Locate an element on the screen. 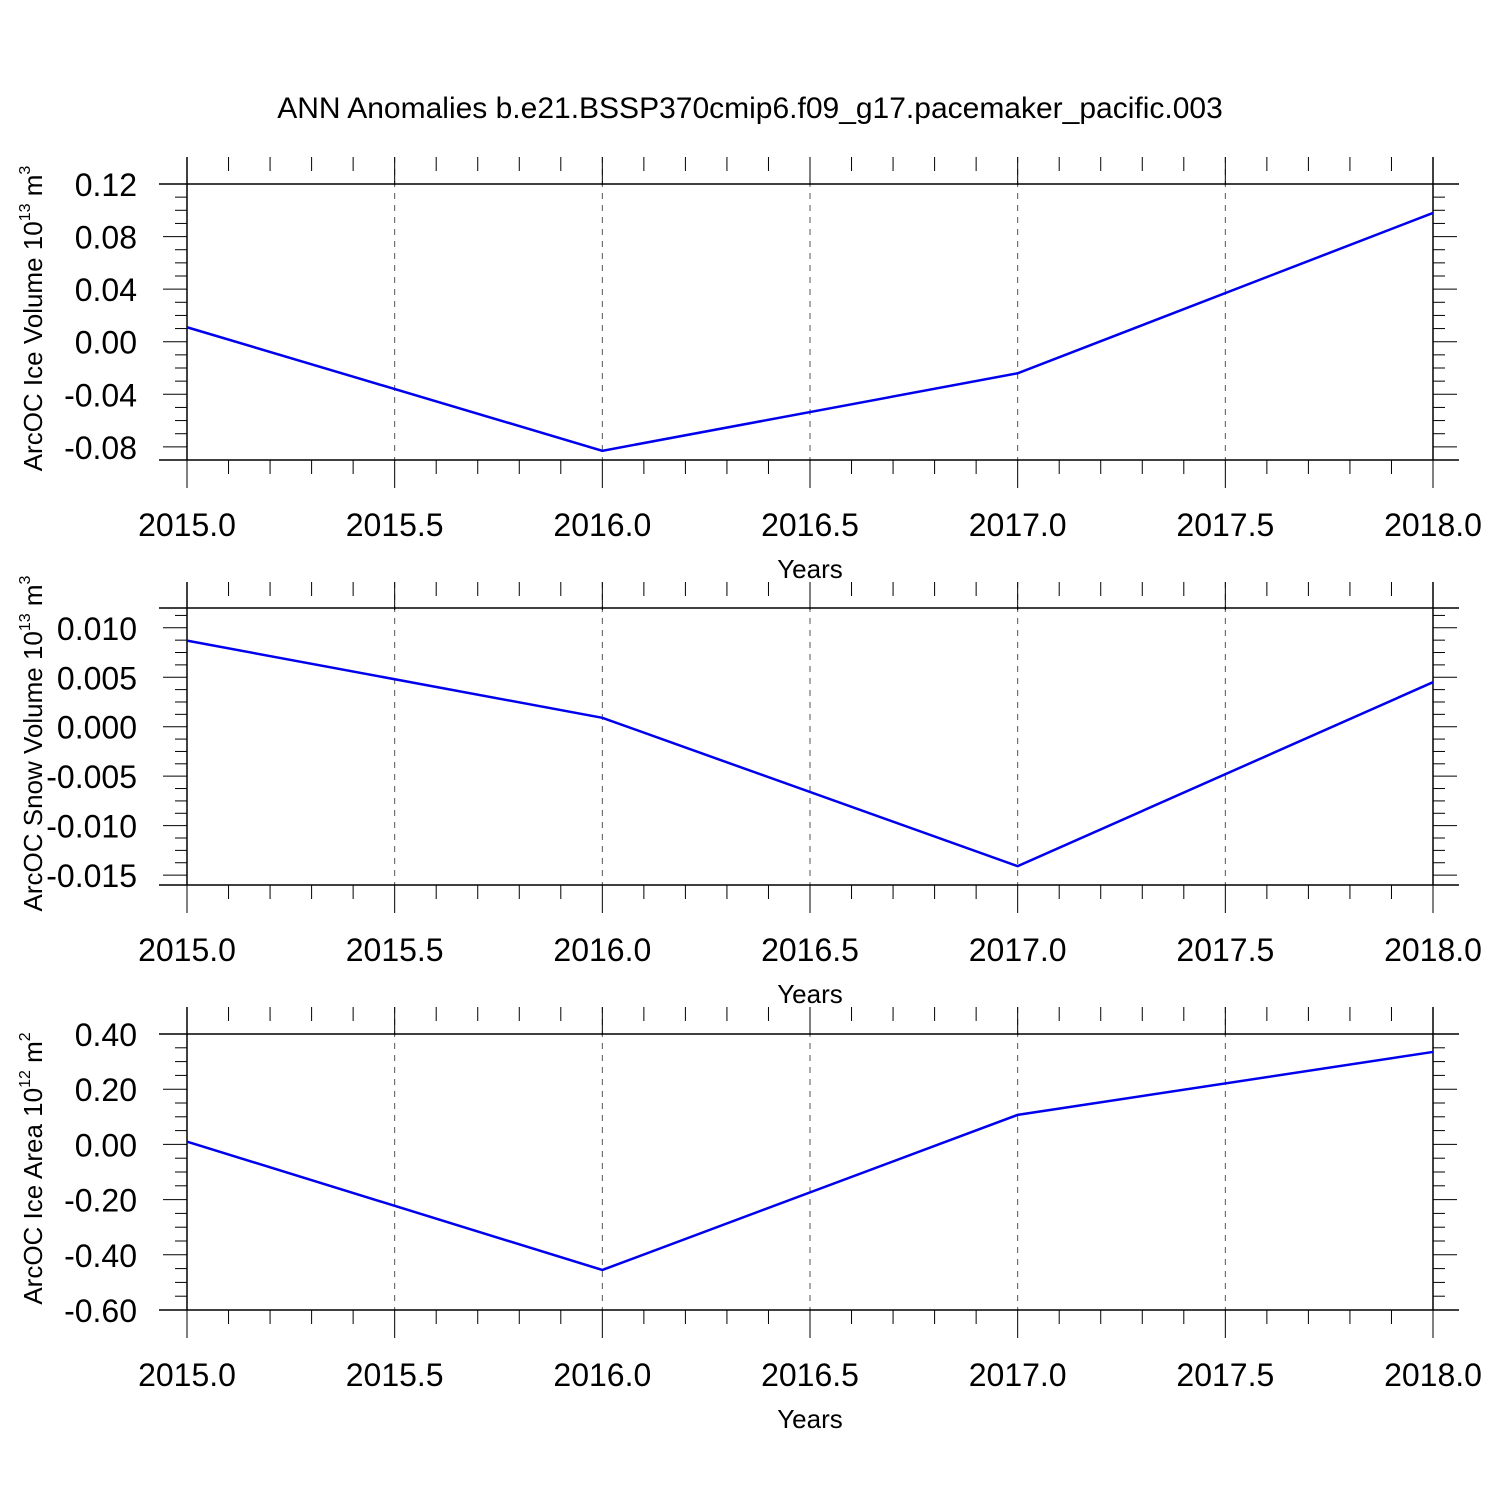 This screenshot has height=1500, width=1500. y-tick-label: 0.005 is located at coordinates (97, 678).